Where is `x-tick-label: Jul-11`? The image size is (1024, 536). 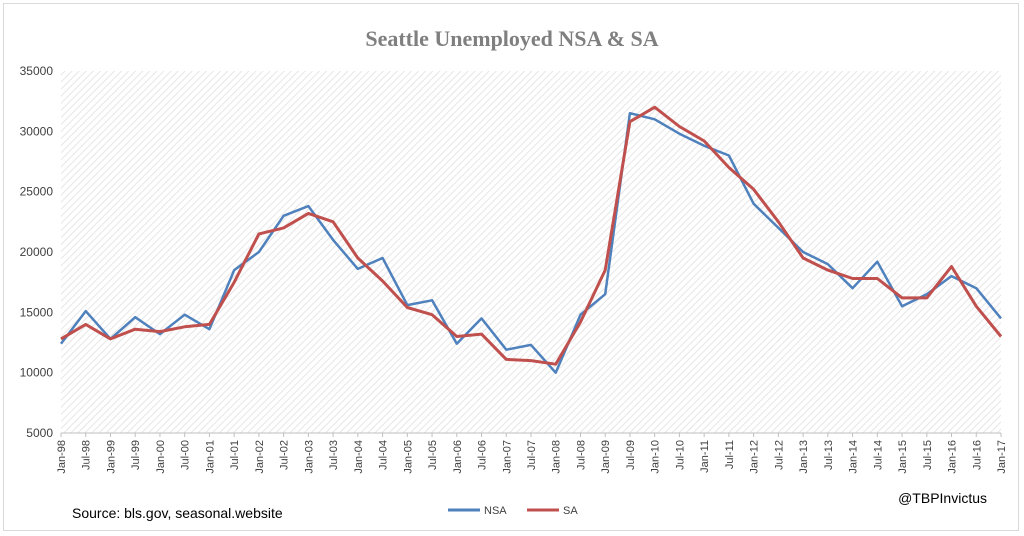
x-tick-label: Jul-11 is located at coordinates (730, 454).